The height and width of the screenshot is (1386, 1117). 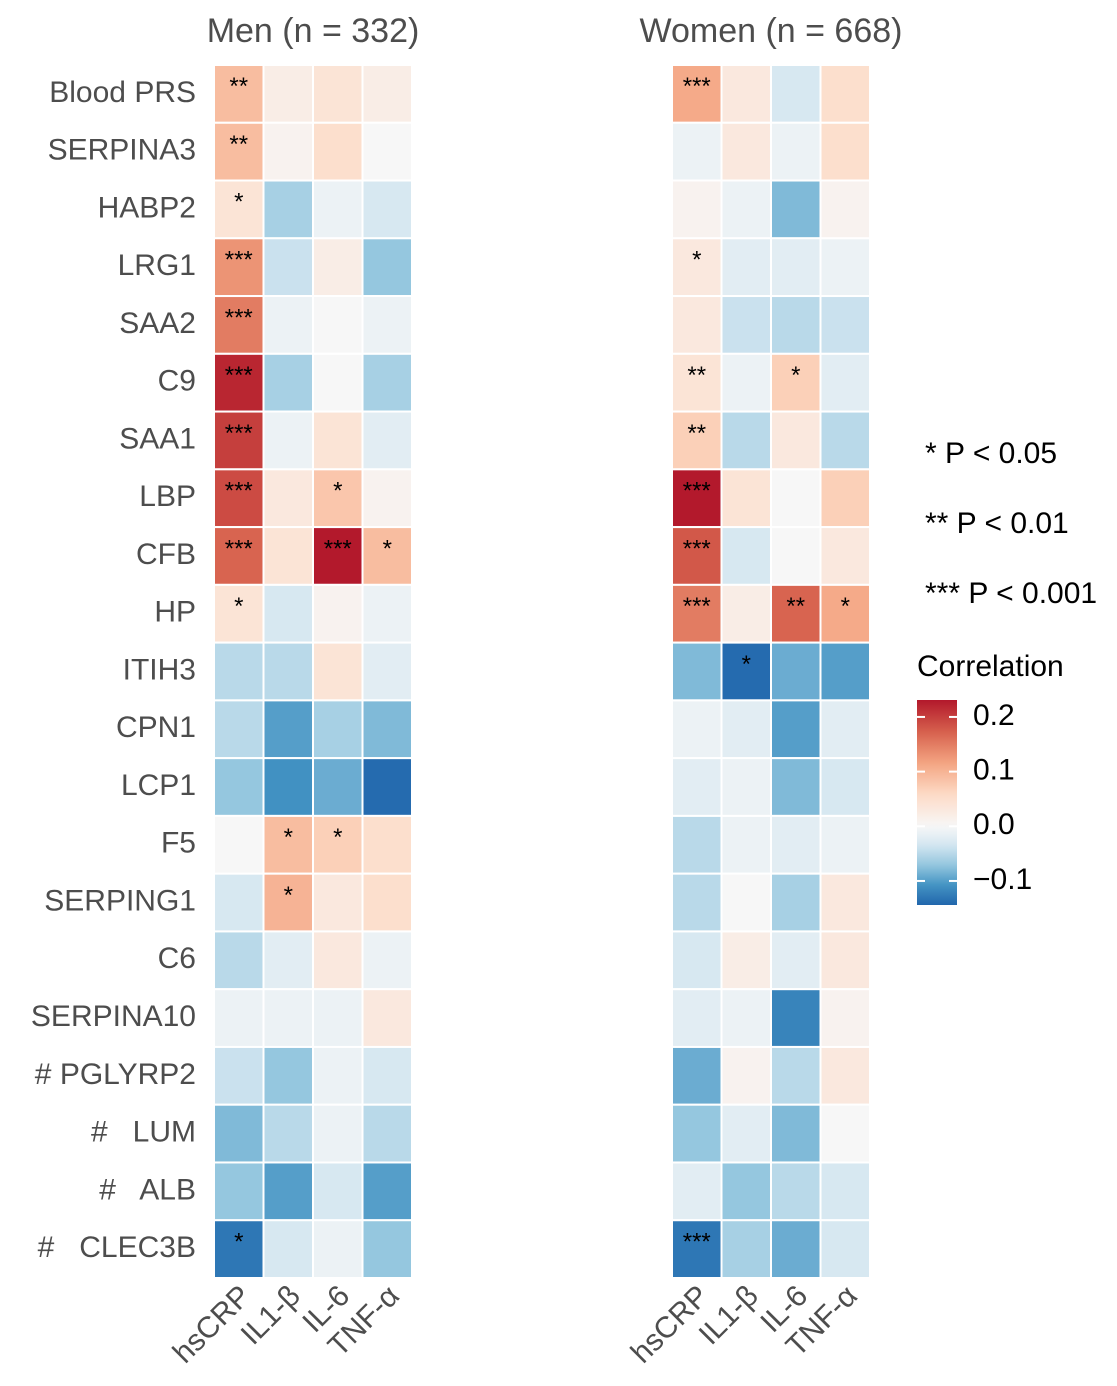 What do you see at coordinates (120, 900) in the screenshot?
I see `y-tick-label: SERPING1` at bounding box center [120, 900].